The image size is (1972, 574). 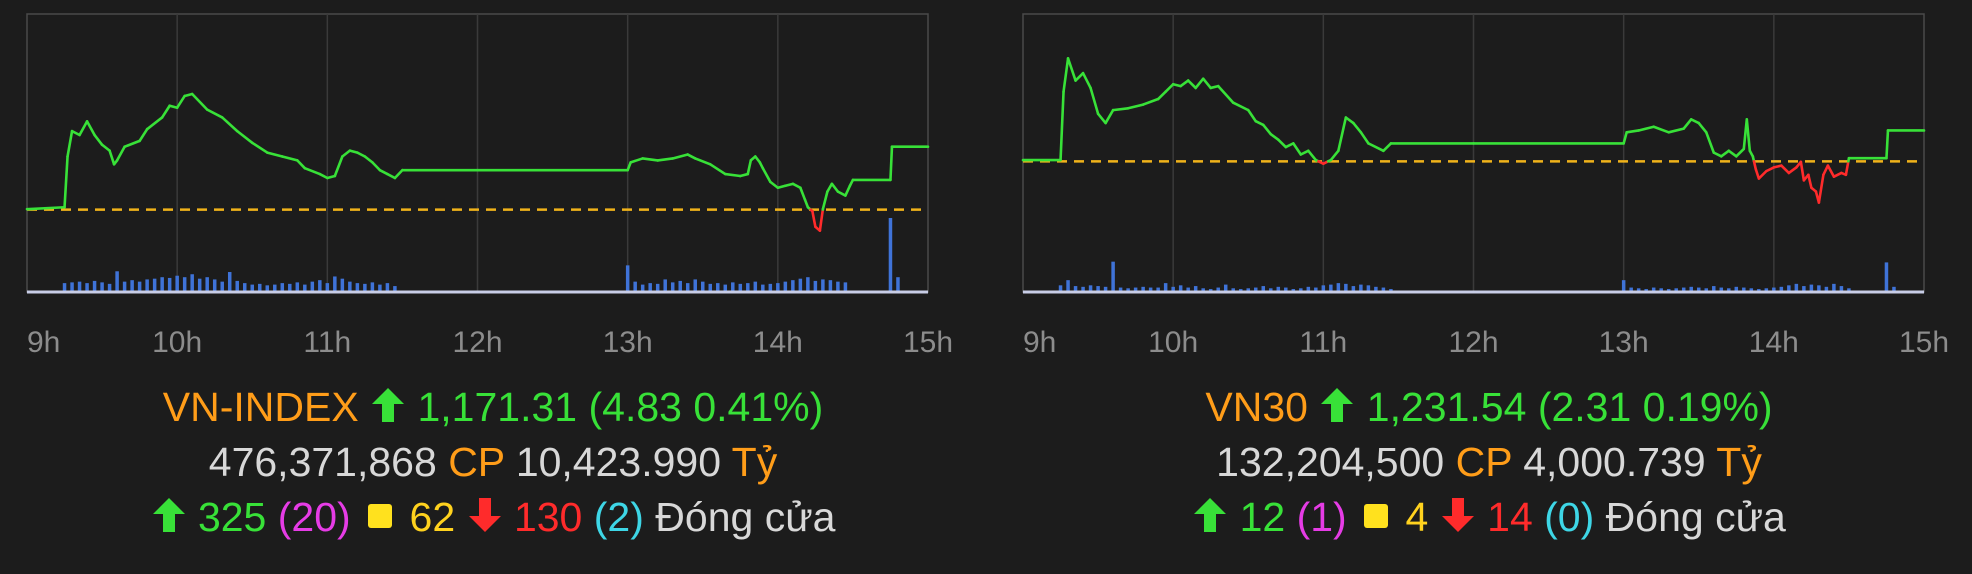 What do you see at coordinates (327, 342) in the screenshot?
I see `x-tick-label: 11h` at bounding box center [327, 342].